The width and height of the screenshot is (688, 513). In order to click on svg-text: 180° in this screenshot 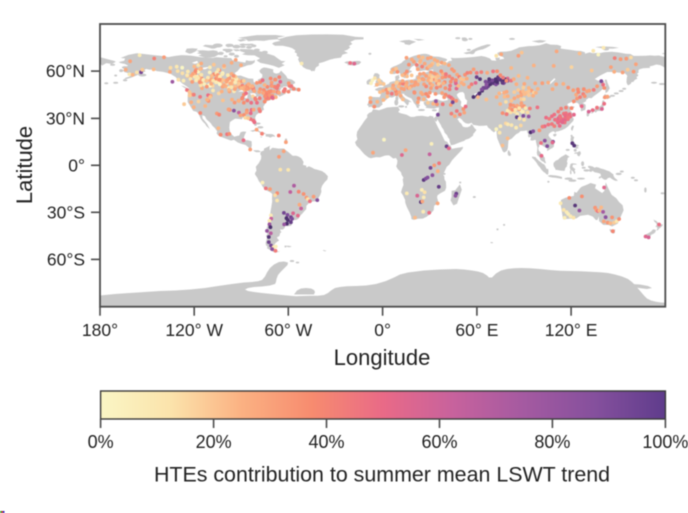, I will do `click(100, 330)`.